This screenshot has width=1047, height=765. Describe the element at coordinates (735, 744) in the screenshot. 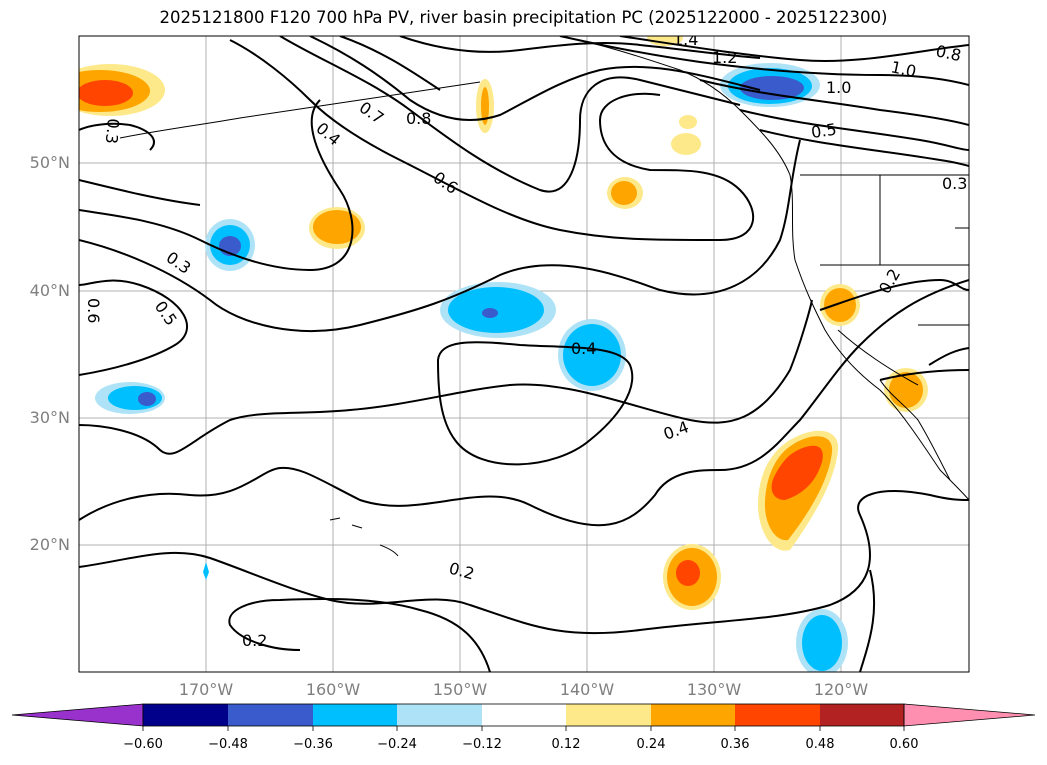

I see `colorbar-tick-label: 0.36` at that location.